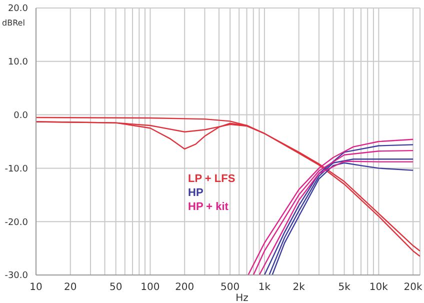 The image size is (424, 303). What do you see at coordinates (70, 288) in the screenshot?
I see `x-tick-label: 20` at bounding box center [70, 288].